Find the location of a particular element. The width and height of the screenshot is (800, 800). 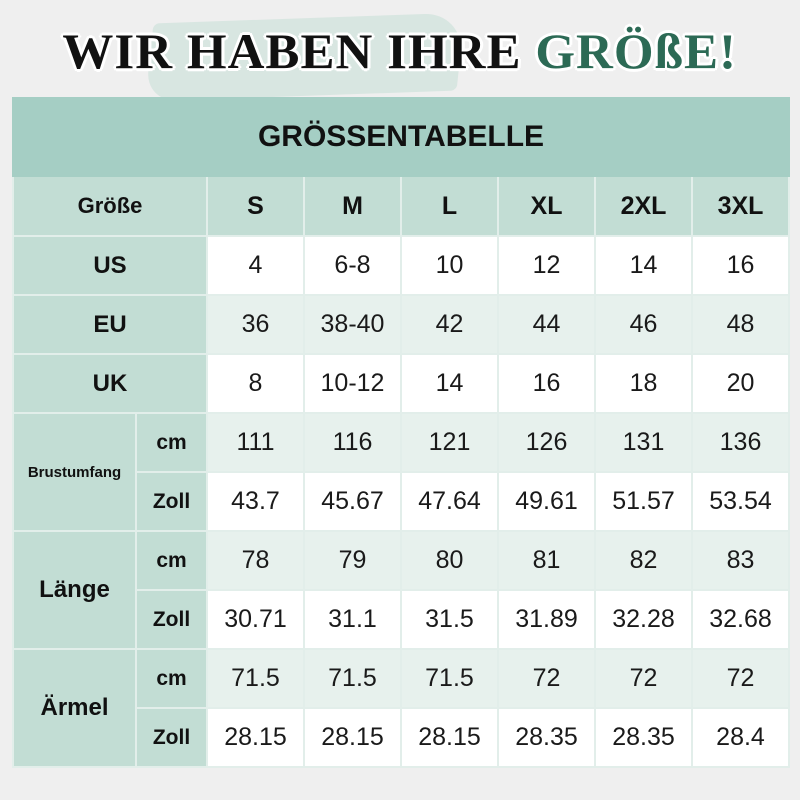

table-row: Zoll 28.15 28.15 28.15 28.35 28.35 28.4 is located at coordinates (402, 737).